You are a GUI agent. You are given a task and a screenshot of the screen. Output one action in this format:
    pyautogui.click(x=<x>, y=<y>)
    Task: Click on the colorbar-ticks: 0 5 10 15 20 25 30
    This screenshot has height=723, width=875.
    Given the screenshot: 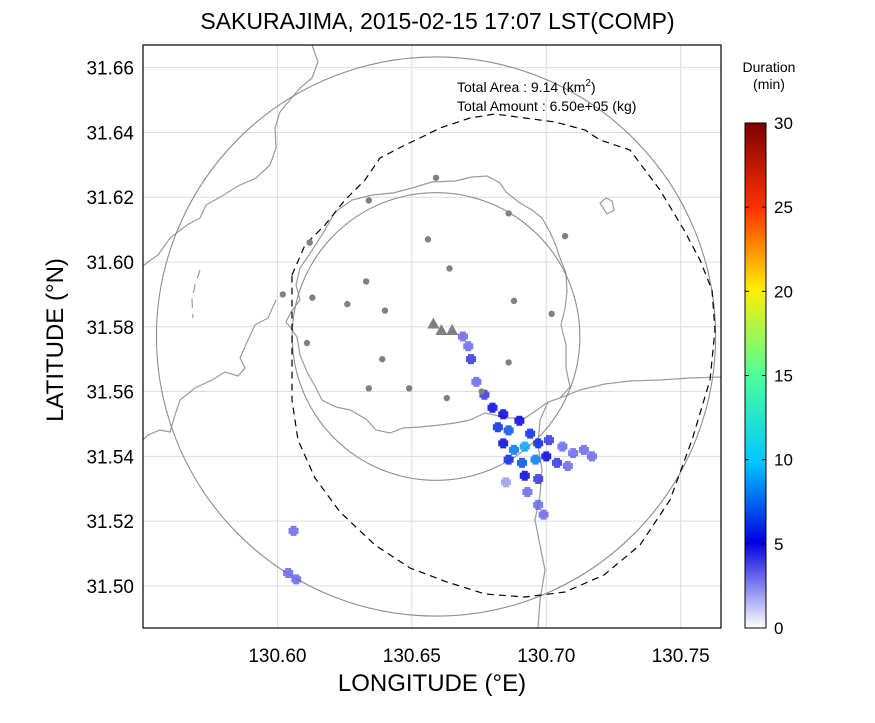 What is the action you would take?
    pyautogui.click(x=769, y=376)
    